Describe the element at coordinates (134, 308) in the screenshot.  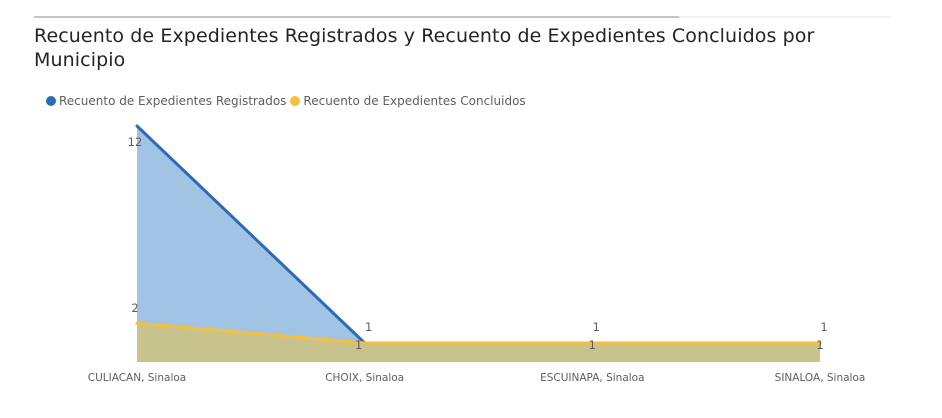
I see `data-label-concluidos-1: 2` at that location.